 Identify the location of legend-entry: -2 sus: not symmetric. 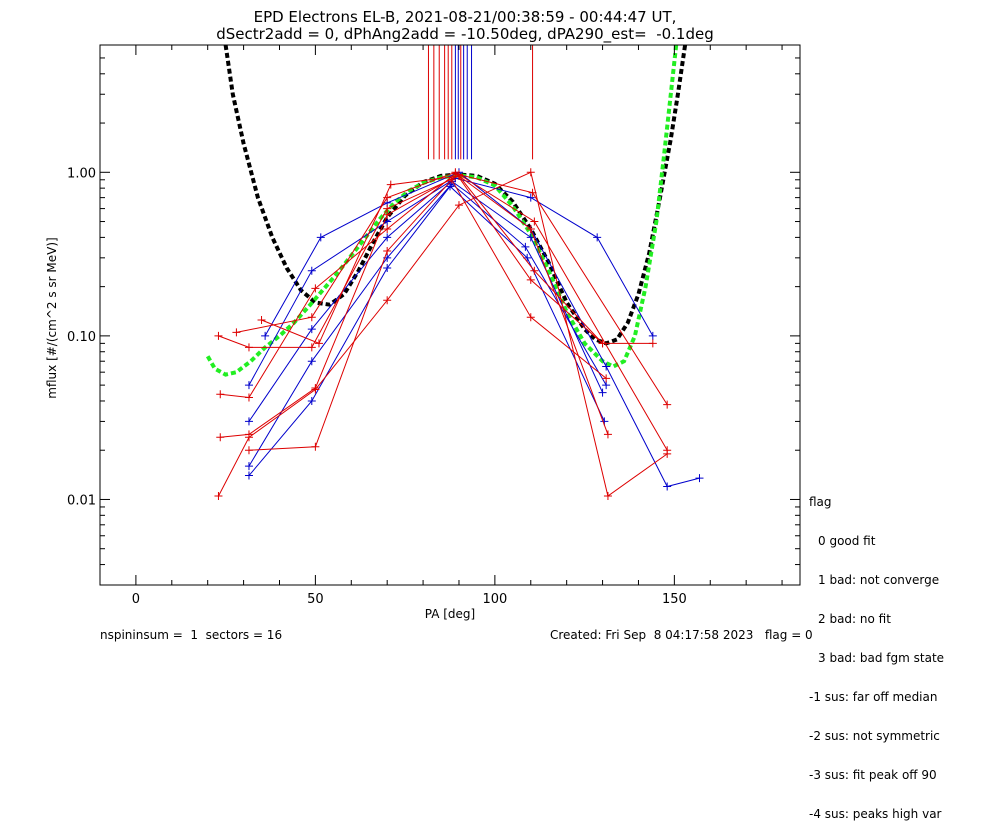
(874, 736).